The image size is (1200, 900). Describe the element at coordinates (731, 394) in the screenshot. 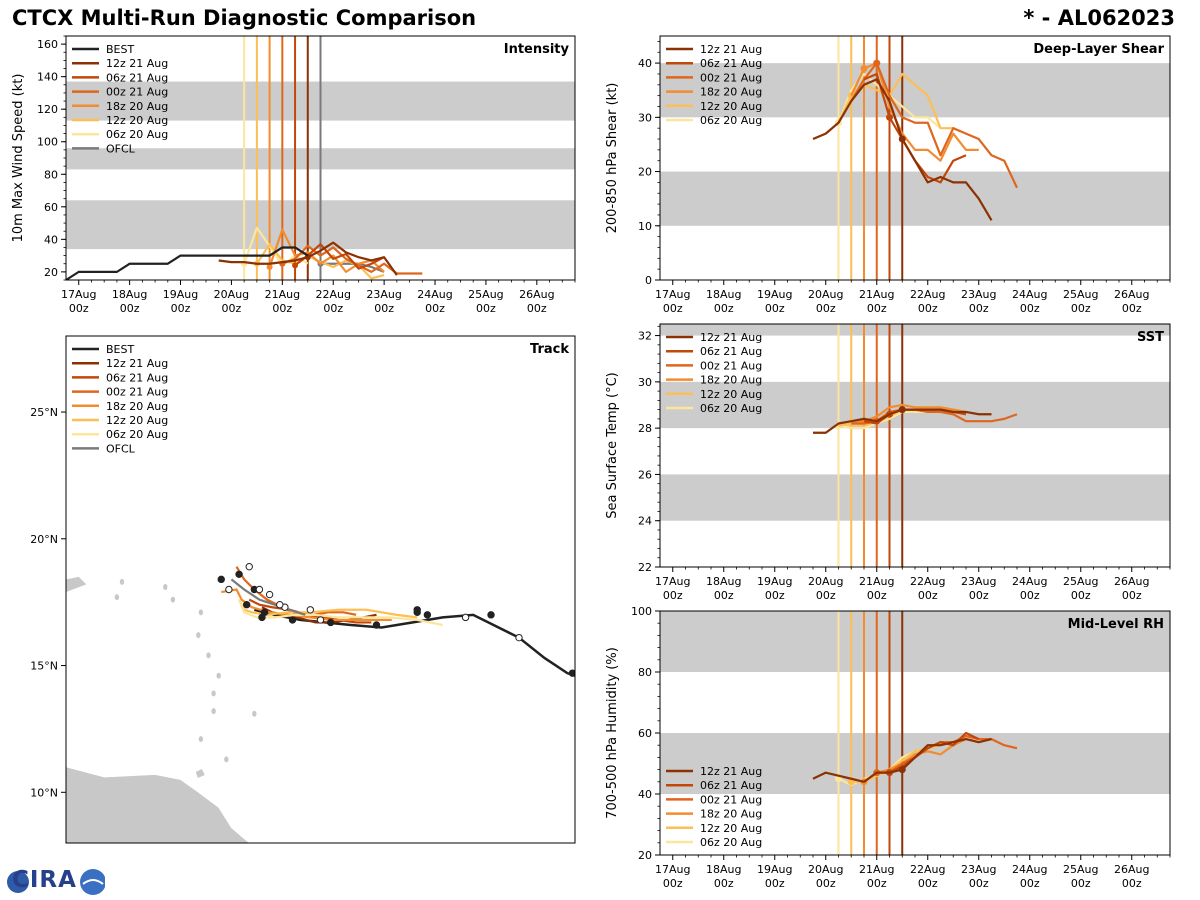

I see `sst-legend-label: 12z 20 Aug` at that location.